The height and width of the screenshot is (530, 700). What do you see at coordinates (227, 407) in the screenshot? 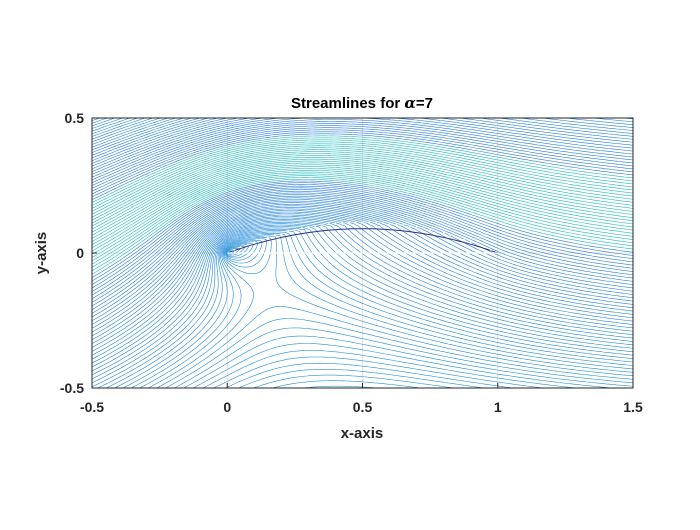
I see `x-tick-label: 0` at bounding box center [227, 407].